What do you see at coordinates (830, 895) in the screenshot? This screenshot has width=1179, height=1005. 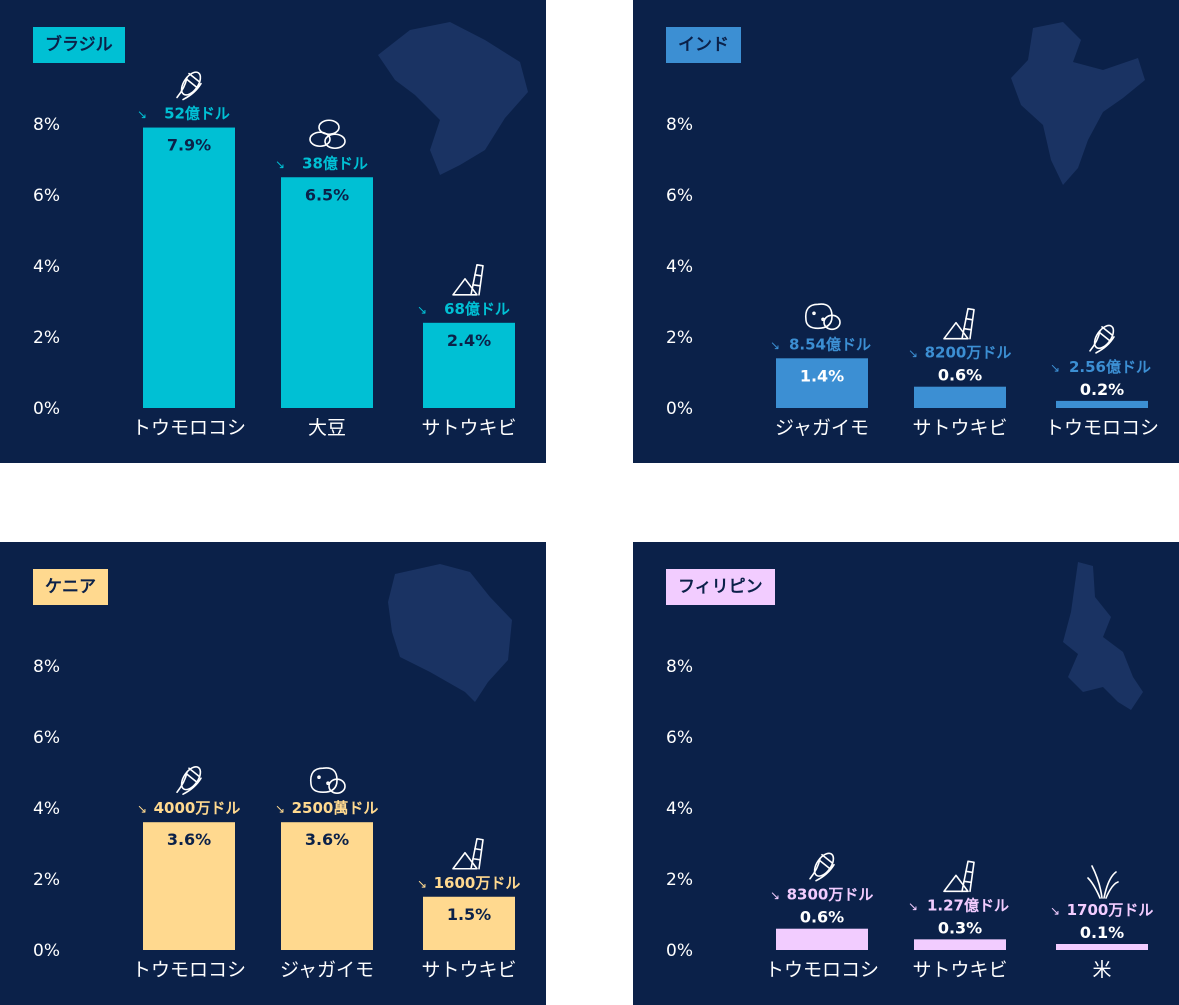 I see `amount-label: 8300万ドル` at bounding box center [830, 895].